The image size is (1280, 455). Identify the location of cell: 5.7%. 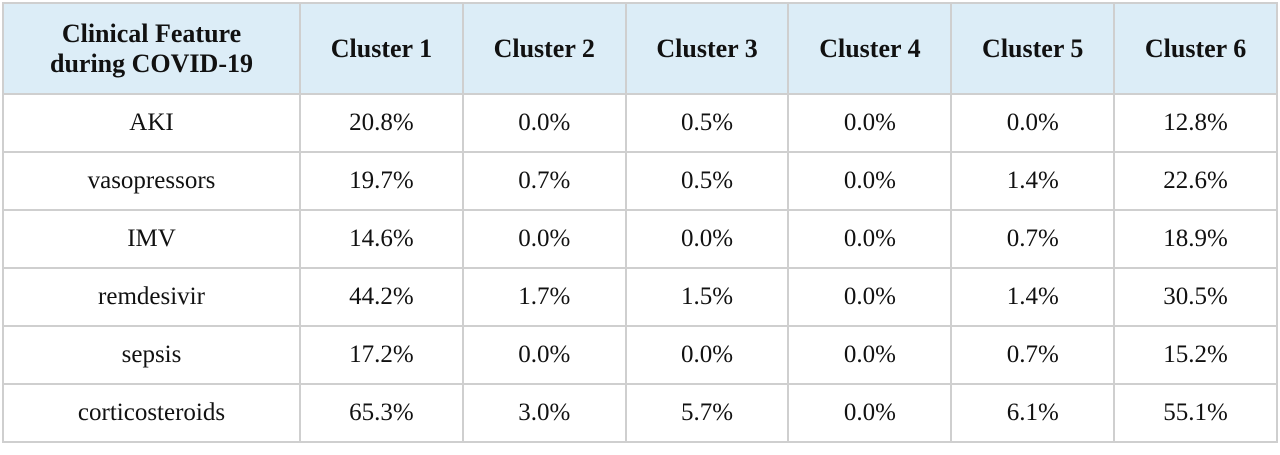
(707, 413).